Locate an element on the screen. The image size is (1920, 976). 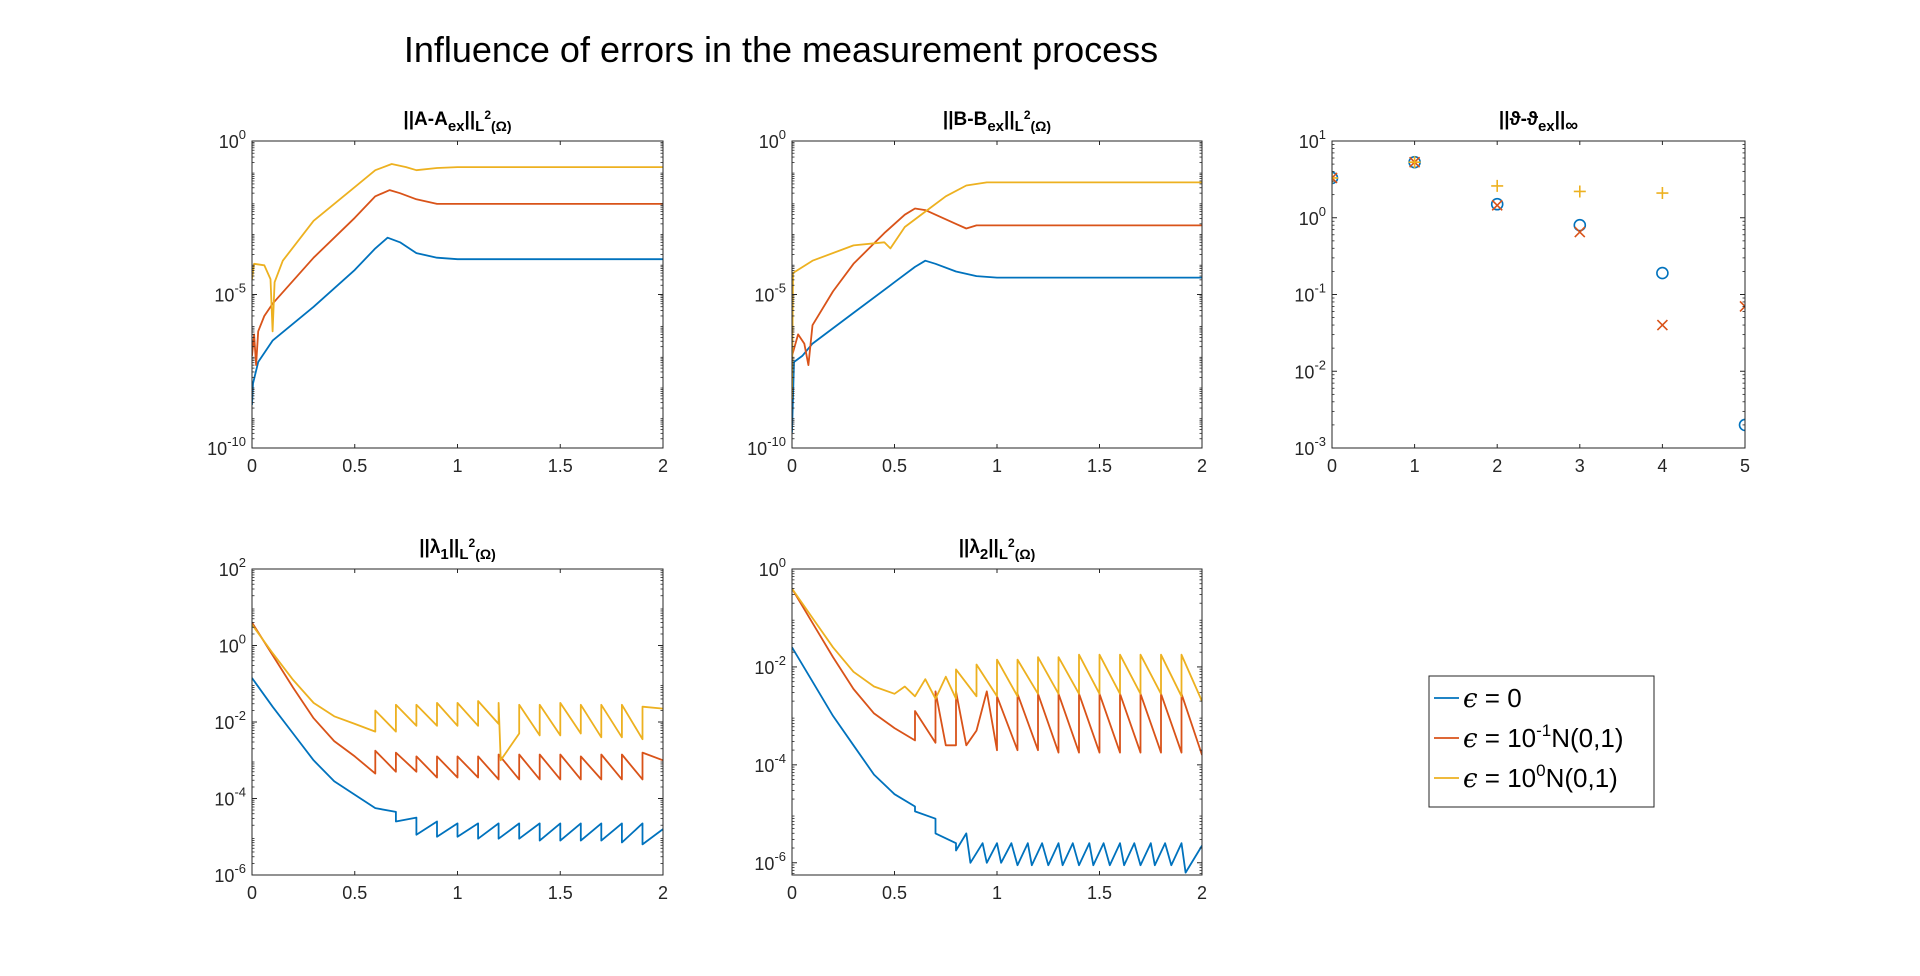
subplot-title: ||A-Aex||L2(Ω) is located at coordinates (457, 121).